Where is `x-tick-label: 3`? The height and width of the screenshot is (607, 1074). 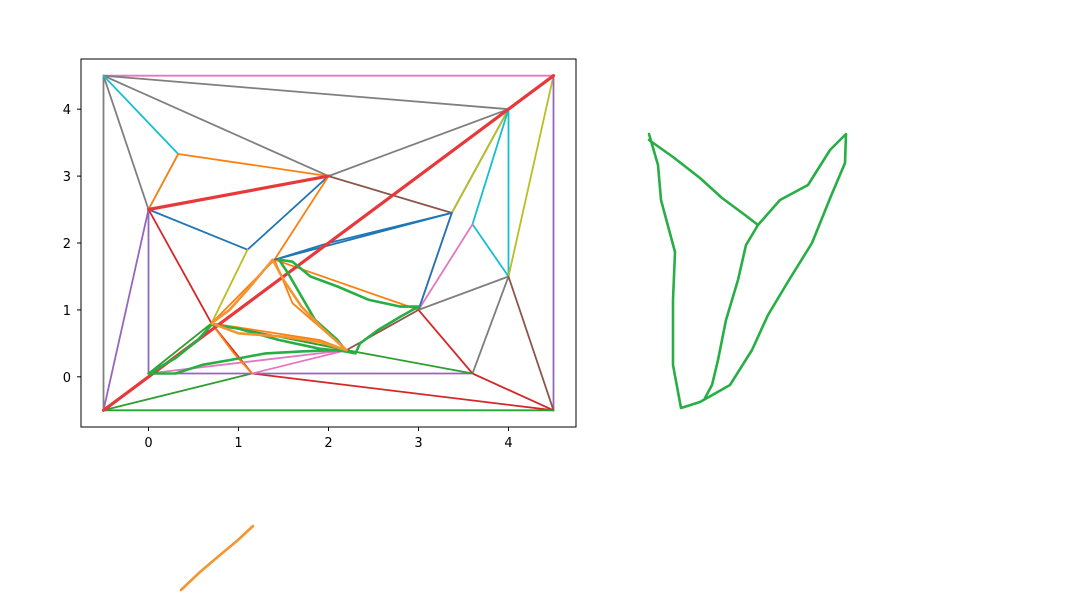 x-tick-label: 3 is located at coordinates (418, 443).